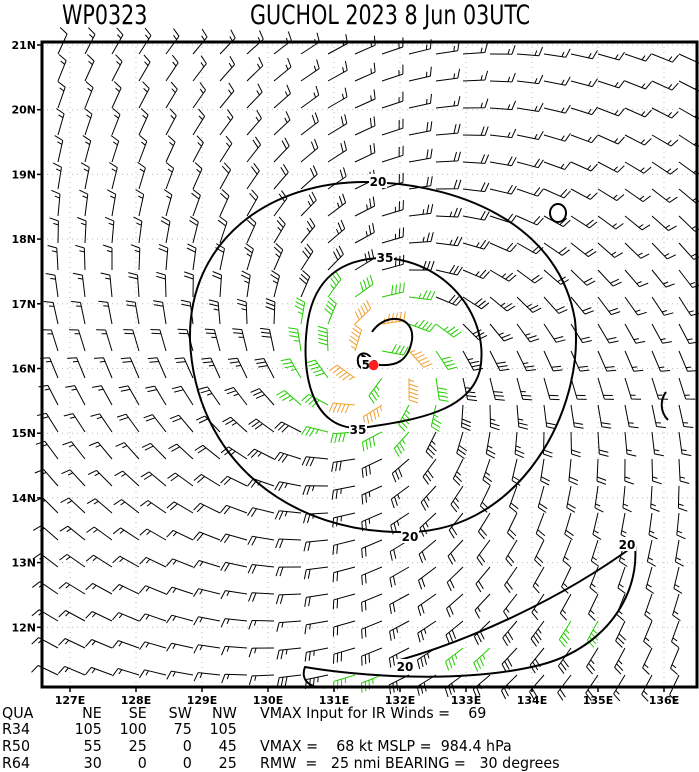 The width and height of the screenshot is (699, 772). I want to click on lat-label: 19N, so click(23, 174).